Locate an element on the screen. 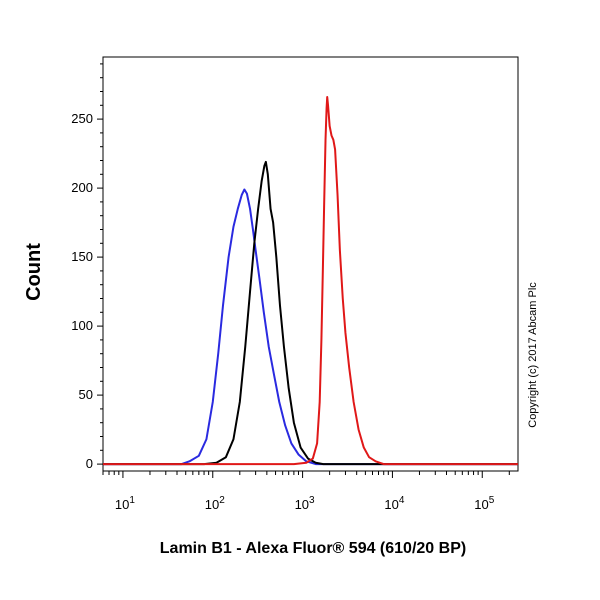  x-tick-label: 10¹ is located at coordinates (125, 503).